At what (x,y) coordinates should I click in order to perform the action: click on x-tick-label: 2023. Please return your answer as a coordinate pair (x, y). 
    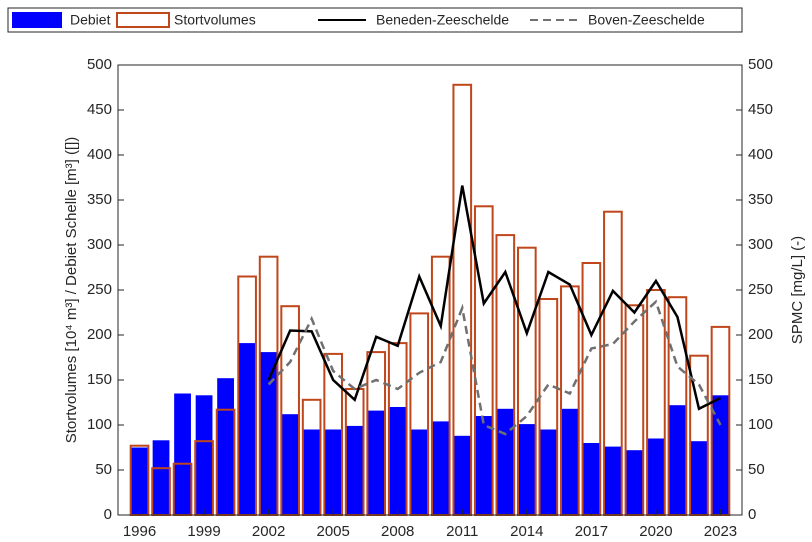
    Looking at the image, I should click on (720, 531).